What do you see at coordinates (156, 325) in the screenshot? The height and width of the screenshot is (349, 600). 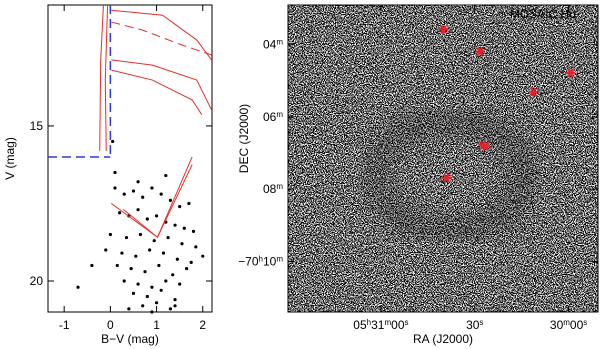 I see `x-tick-label: 1` at bounding box center [156, 325].